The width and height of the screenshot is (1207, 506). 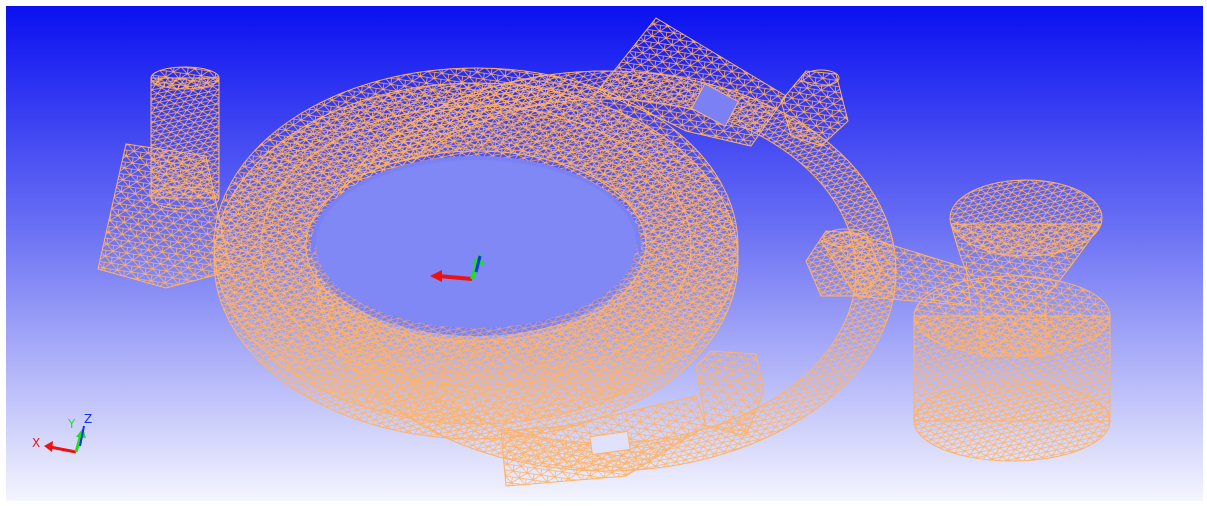 I want to click on triad-z-arrow, so click(x=82, y=436).